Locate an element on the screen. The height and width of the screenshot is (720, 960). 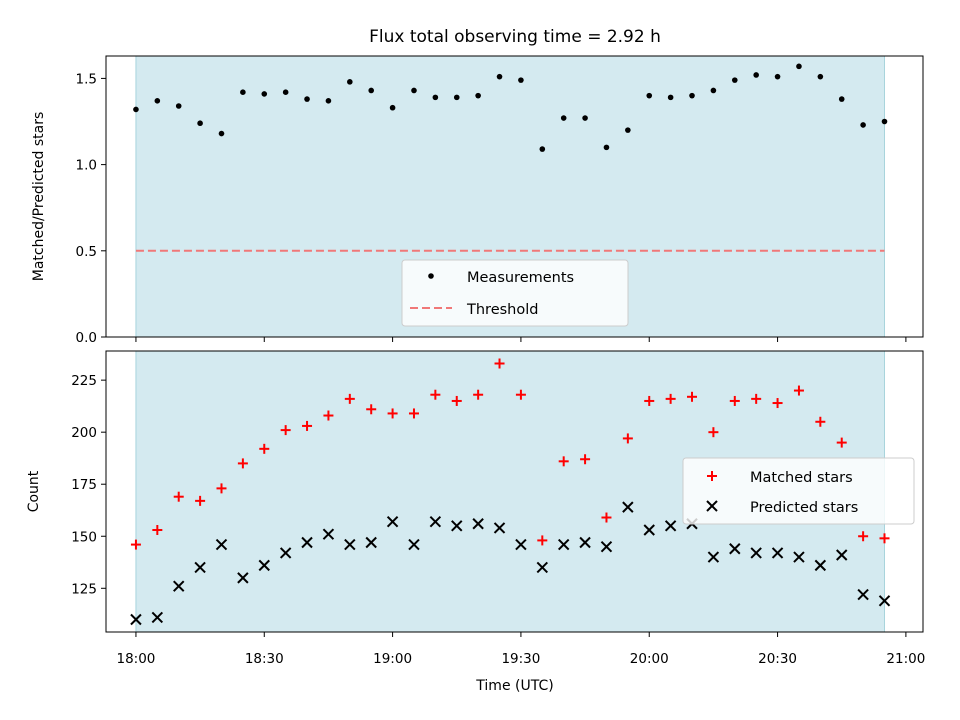
x-tick-label: 21:00 is located at coordinates (905, 659).